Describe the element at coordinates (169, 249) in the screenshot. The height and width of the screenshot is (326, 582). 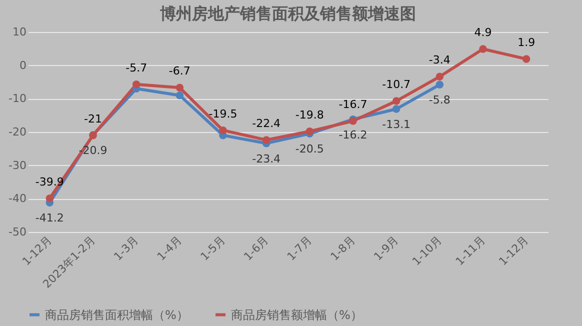
I see `x-tick-label: 1-4月` at that location.